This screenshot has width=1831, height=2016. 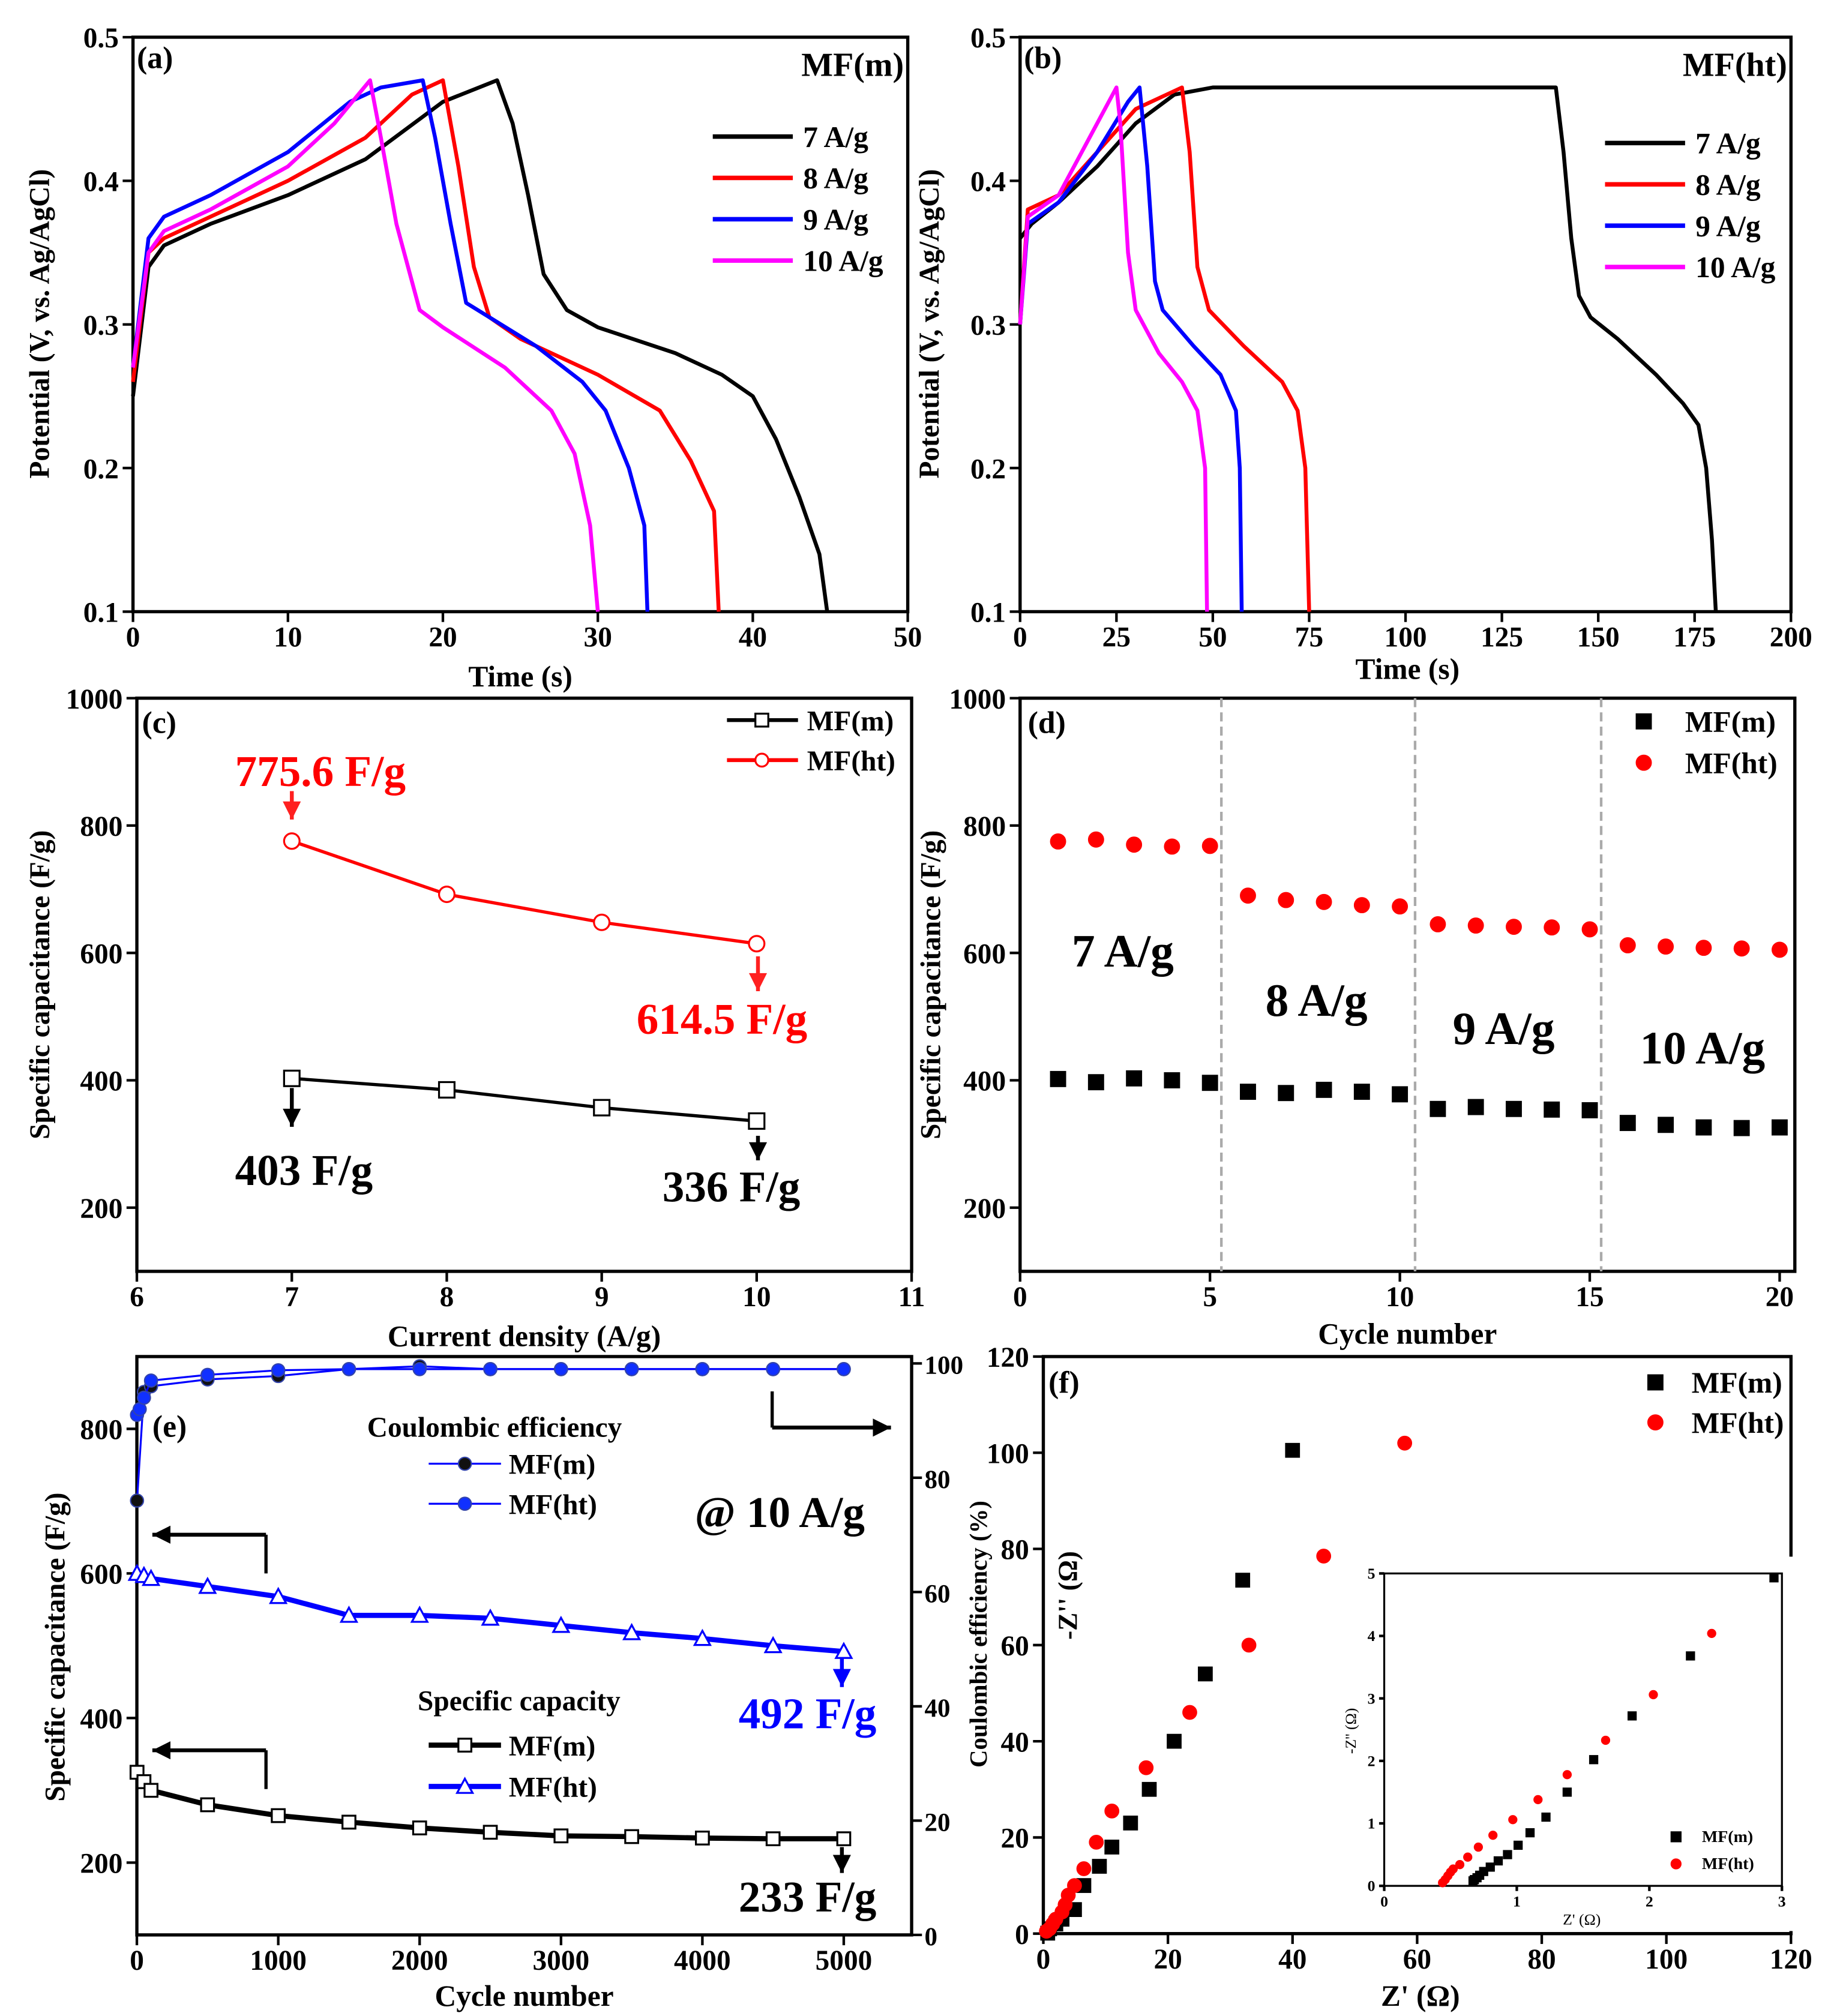 I want to click on y2-tick-label: 80, so click(x=938, y=1480).